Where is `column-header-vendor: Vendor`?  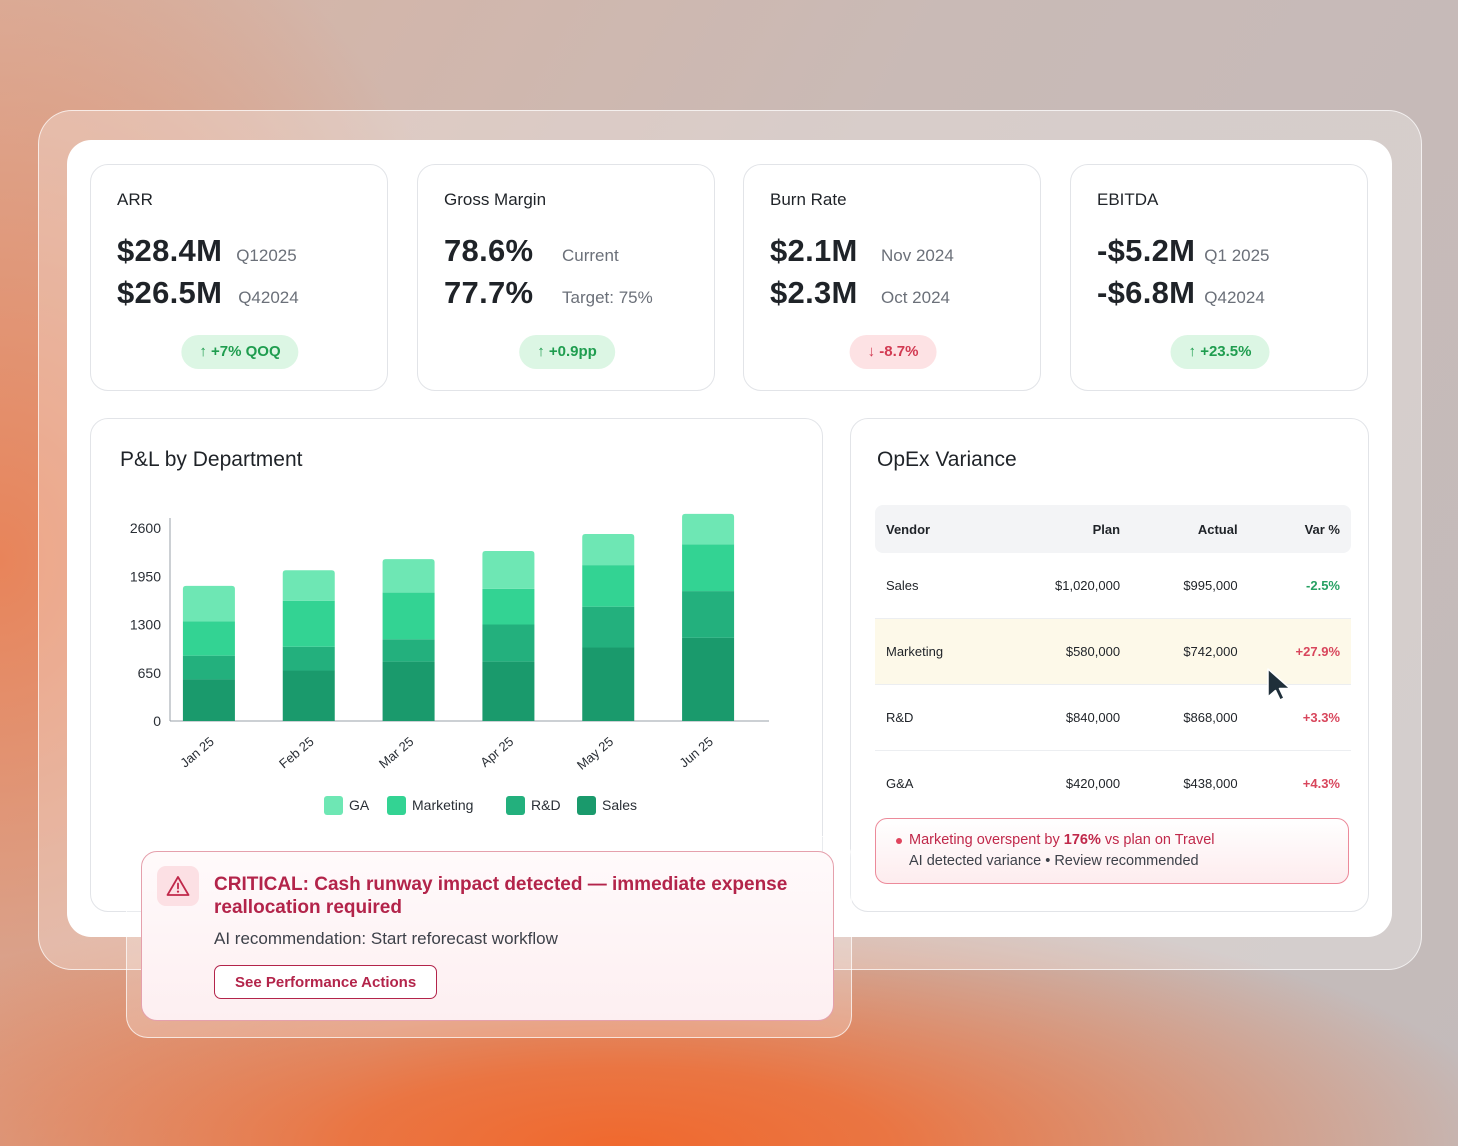 column-header-vendor: Vendor is located at coordinates (936, 529).